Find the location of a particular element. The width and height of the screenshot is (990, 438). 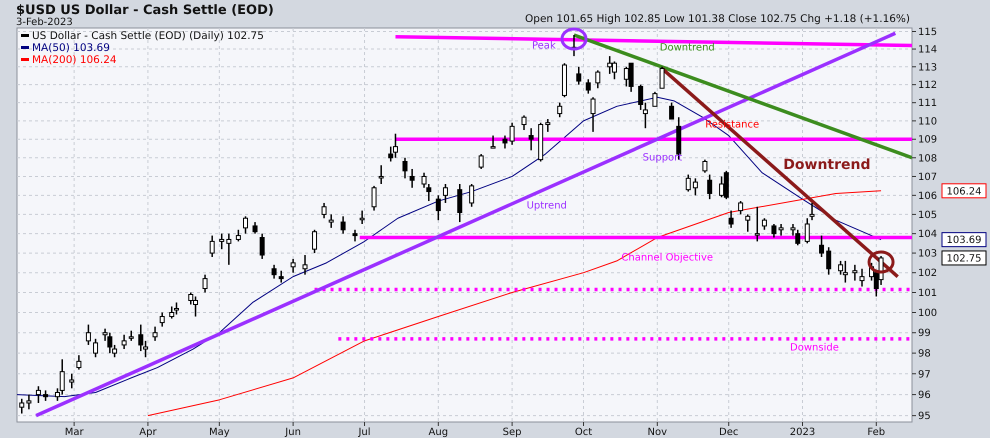

annotation: Support is located at coordinates (662, 158).